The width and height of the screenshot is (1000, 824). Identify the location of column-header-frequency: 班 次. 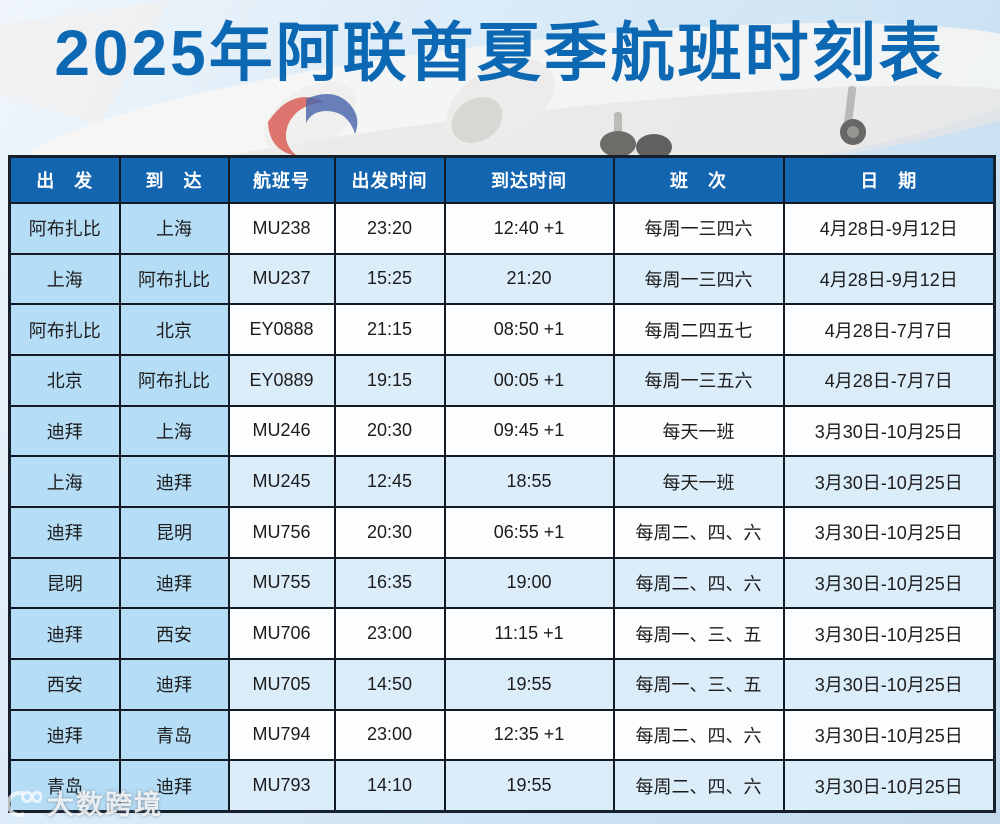
(698, 179).